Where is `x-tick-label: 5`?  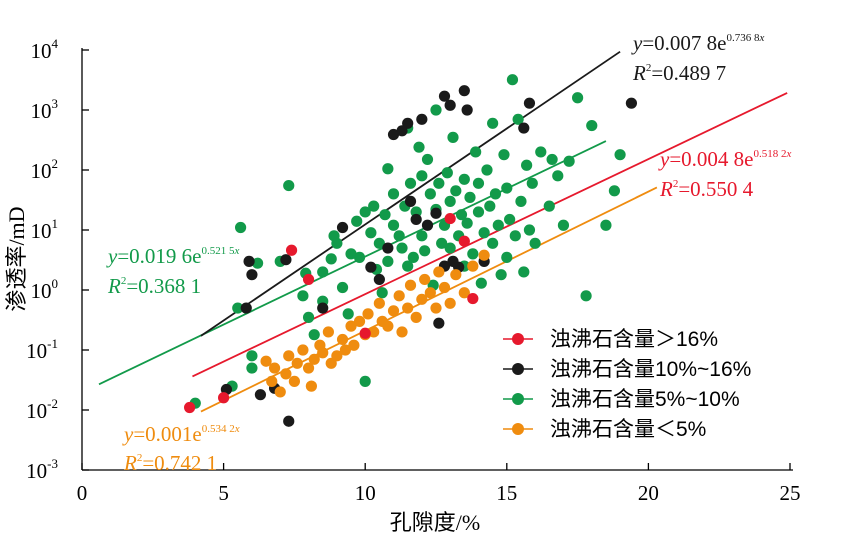 x-tick-label: 5 is located at coordinates (223, 493).